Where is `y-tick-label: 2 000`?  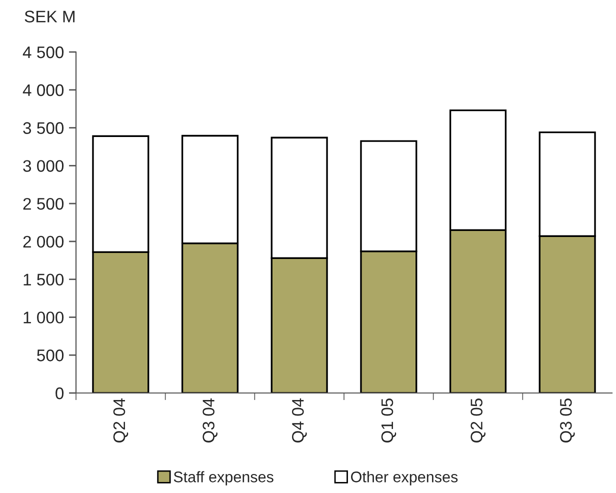
y-tick-label: 2 000 is located at coordinates (43, 242).